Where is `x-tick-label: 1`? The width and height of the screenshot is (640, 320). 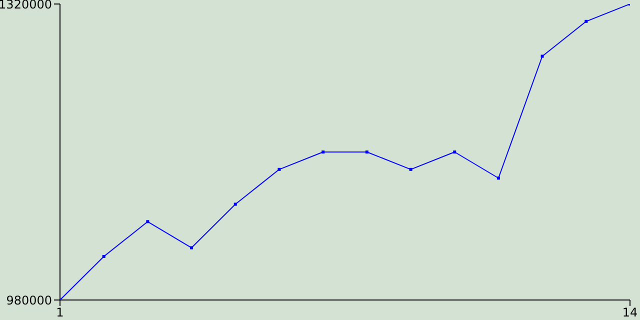
x-tick-label: 1 is located at coordinates (60, 313).